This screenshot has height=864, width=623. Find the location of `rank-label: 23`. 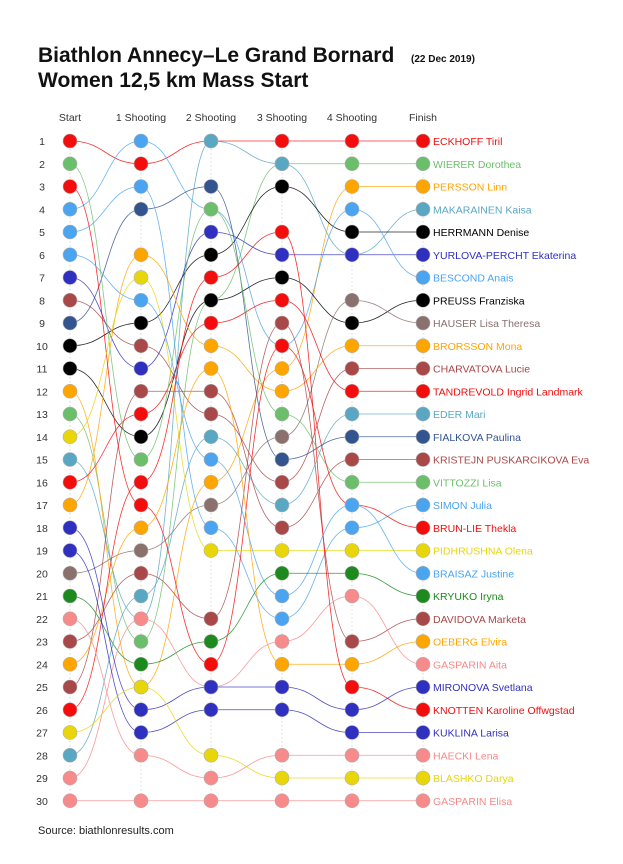

rank-label: 23 is located at coordinates (42, 643).